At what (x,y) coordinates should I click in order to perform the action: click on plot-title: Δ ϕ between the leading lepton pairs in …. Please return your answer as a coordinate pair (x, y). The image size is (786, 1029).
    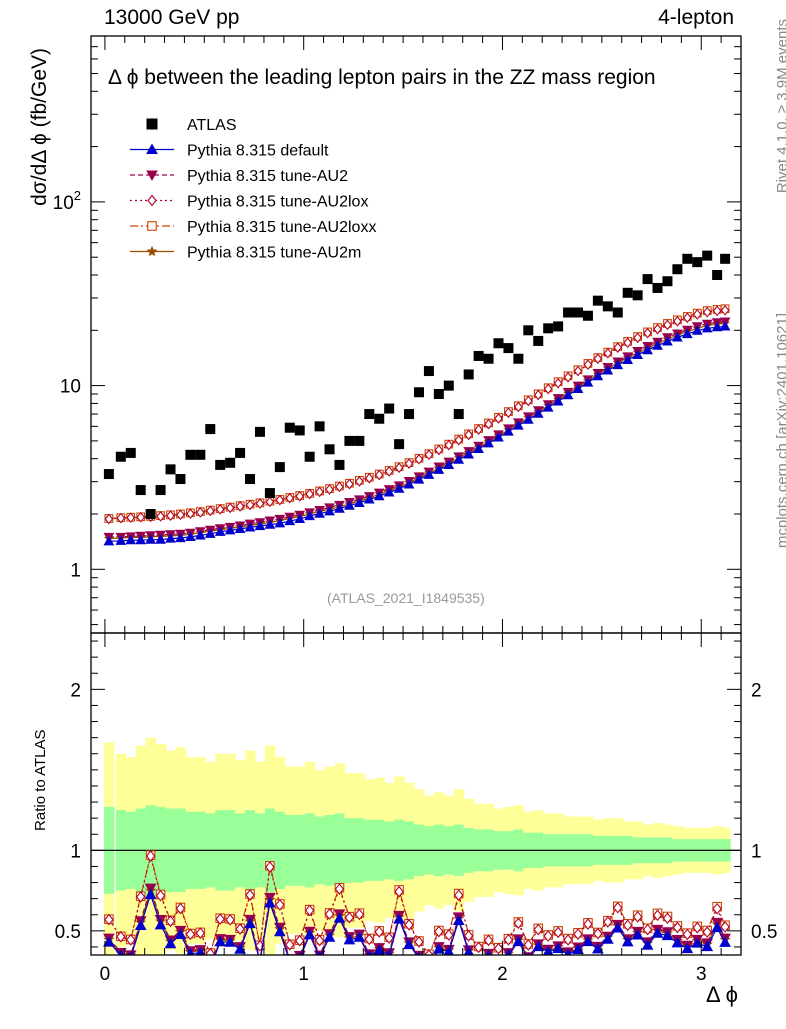
    Looking at the image, I should click on (382, 77).